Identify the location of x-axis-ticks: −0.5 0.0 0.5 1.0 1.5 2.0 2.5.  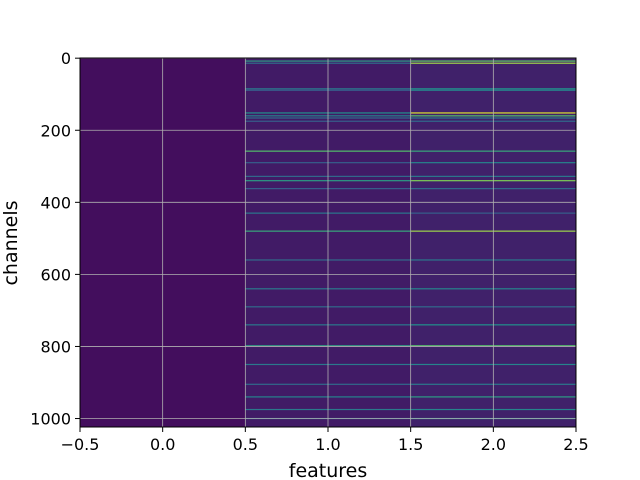
(325, 440).